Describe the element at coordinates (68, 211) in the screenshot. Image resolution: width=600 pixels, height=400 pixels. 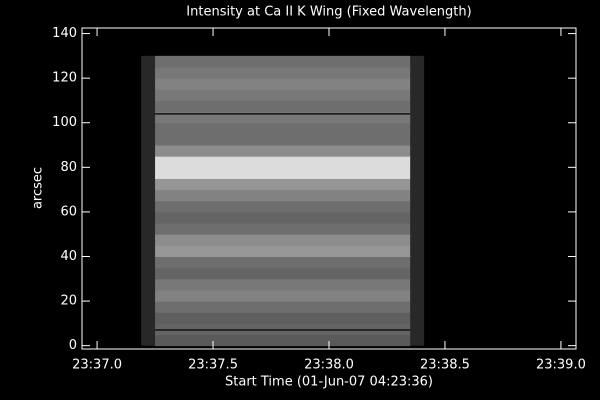
I see `y-tick-label: 60` at that location.